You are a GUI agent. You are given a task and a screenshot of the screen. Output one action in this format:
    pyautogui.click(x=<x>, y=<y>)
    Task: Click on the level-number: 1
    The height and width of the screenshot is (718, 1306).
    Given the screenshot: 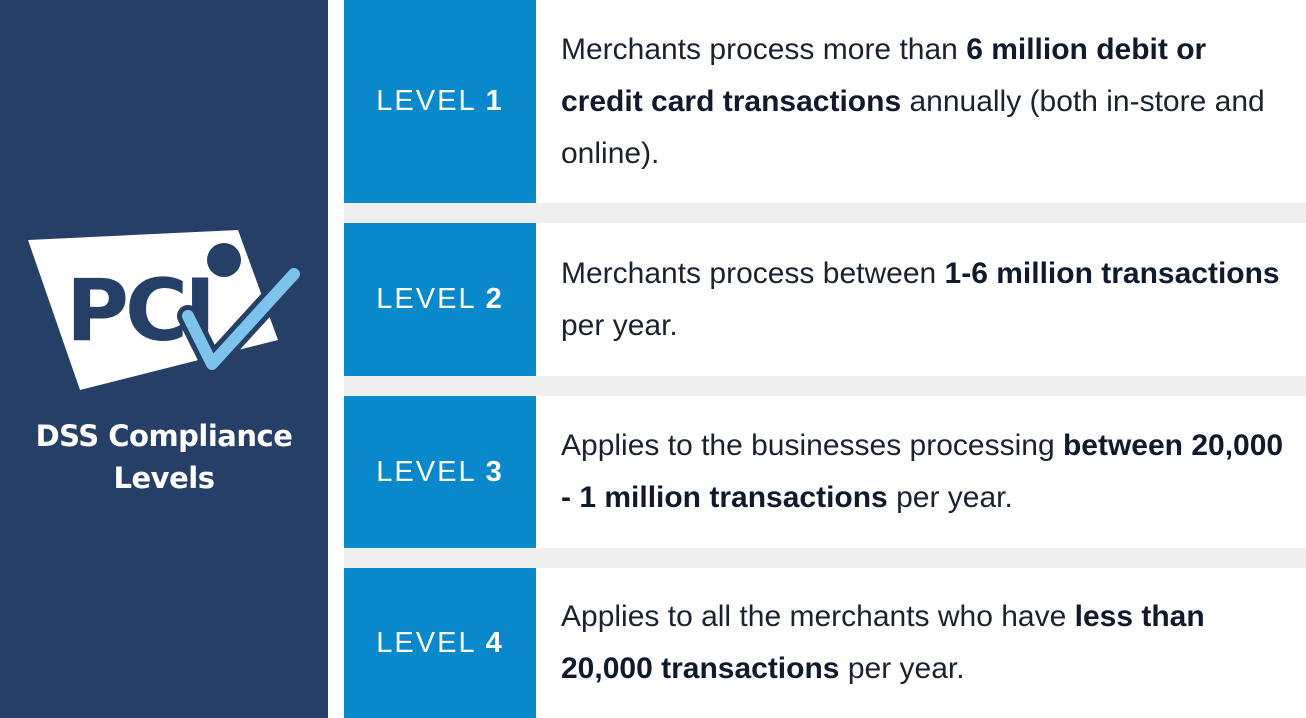 What is the action you would take?
    pyautogui.click(x=494, y=101)
    